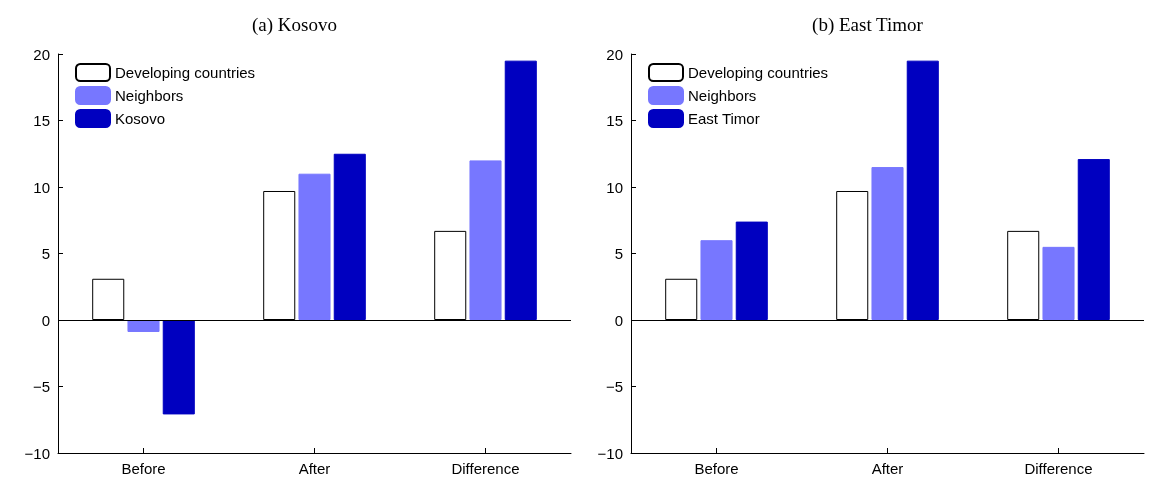 The height and width of the screenshot is (495, 1162). I want to click on chart-title: (a) Kosovo, so click(294, 25).